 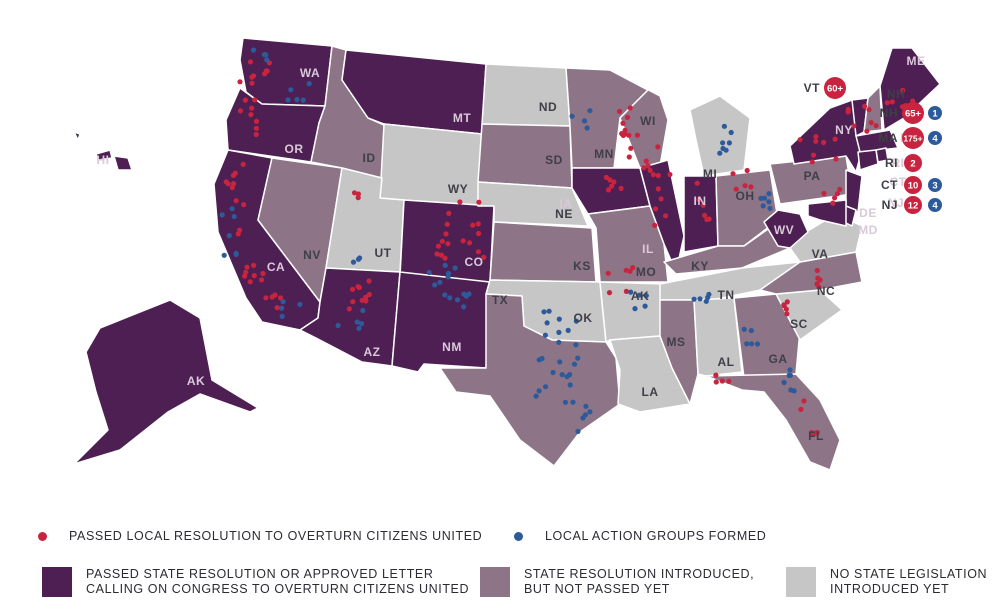 I want to click on state-ct, so click(x=868, y=160).